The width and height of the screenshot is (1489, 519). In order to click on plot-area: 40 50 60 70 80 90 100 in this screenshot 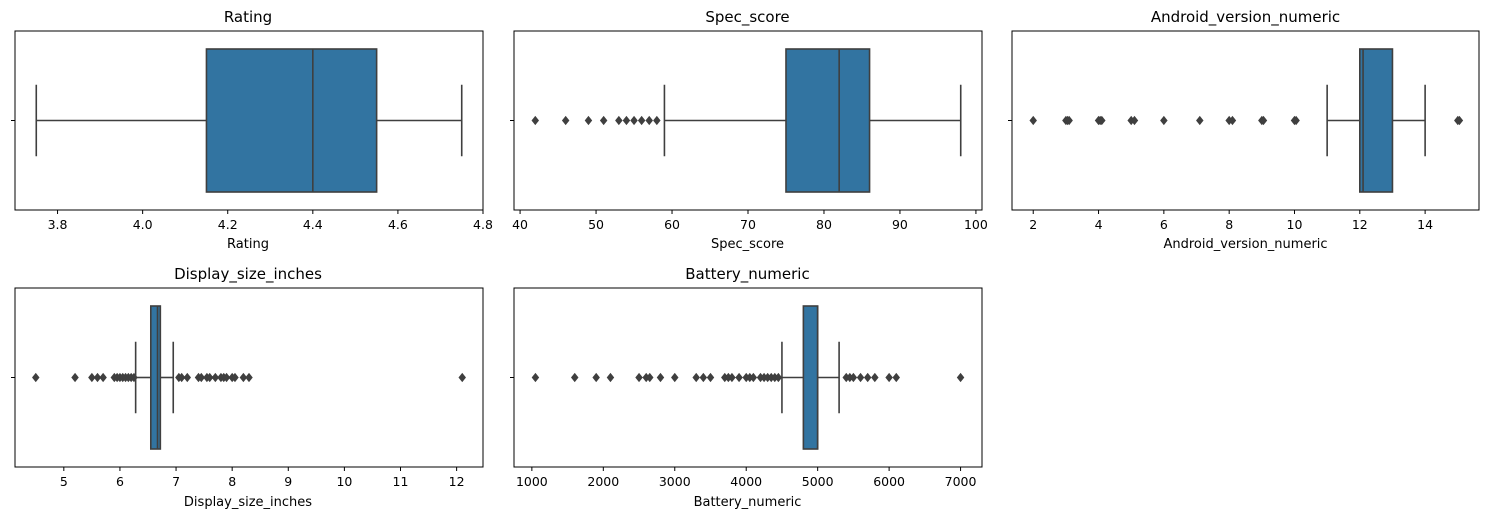, I will do `click(749, 131)`.